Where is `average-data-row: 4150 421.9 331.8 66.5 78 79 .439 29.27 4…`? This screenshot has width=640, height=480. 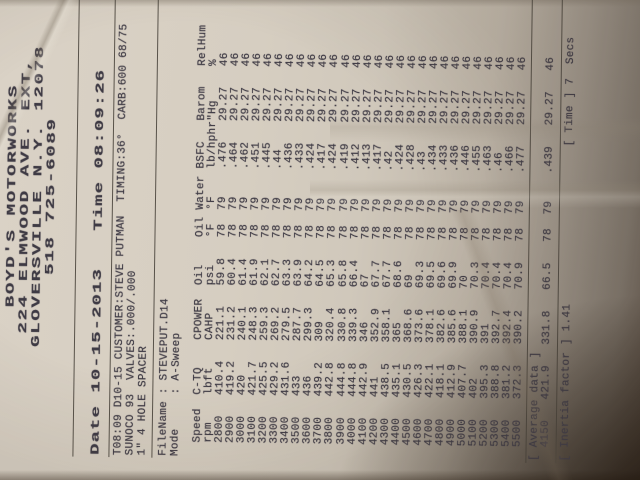 average-data-row: 4150 421.9 331.8 66.5 78 79 .439 29.27 4… is located at coordinates (548, 259).